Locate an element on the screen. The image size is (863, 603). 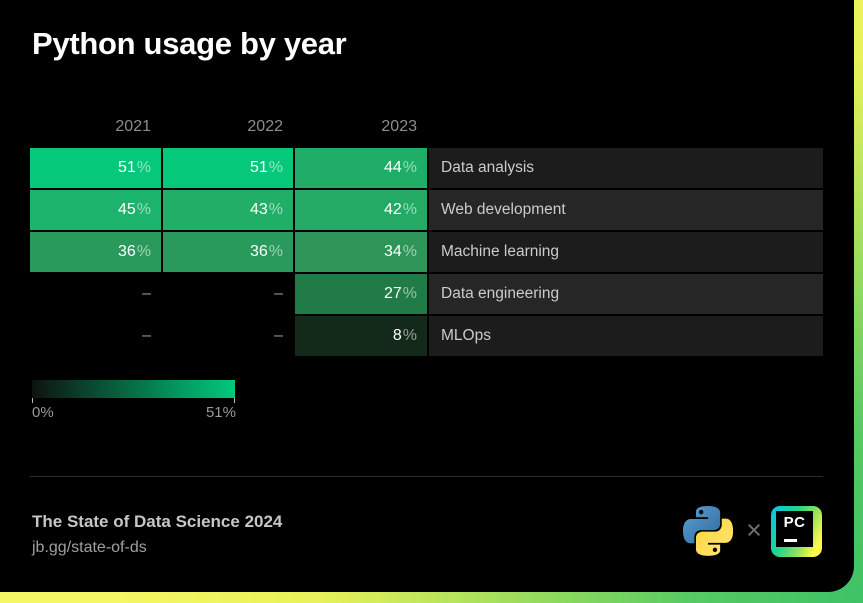
legend-tick-max is located at coordinates (234, 400).